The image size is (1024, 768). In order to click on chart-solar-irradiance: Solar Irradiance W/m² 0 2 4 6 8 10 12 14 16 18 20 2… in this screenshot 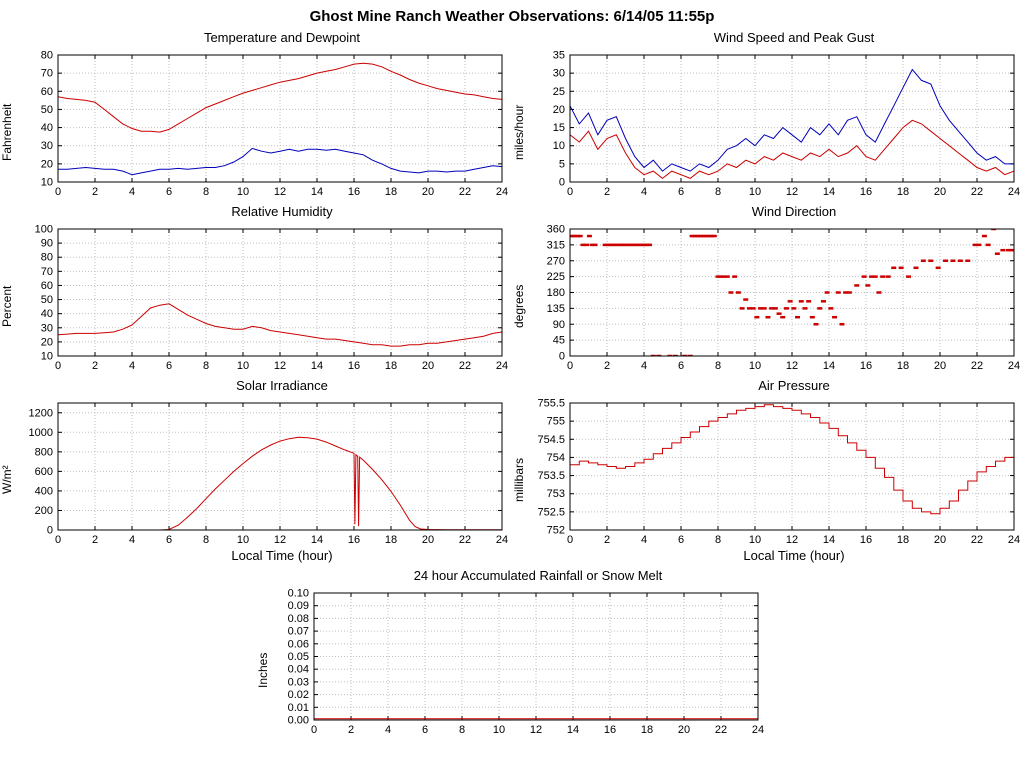, I will do `click(256, 471)`.